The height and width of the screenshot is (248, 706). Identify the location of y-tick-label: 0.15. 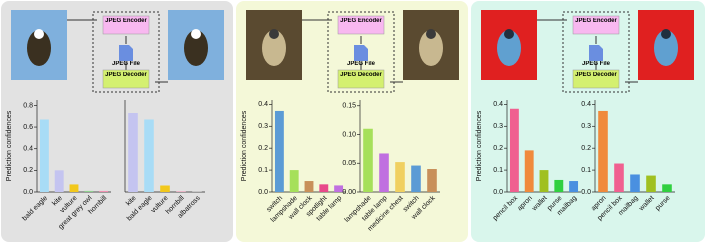
(349, 106).